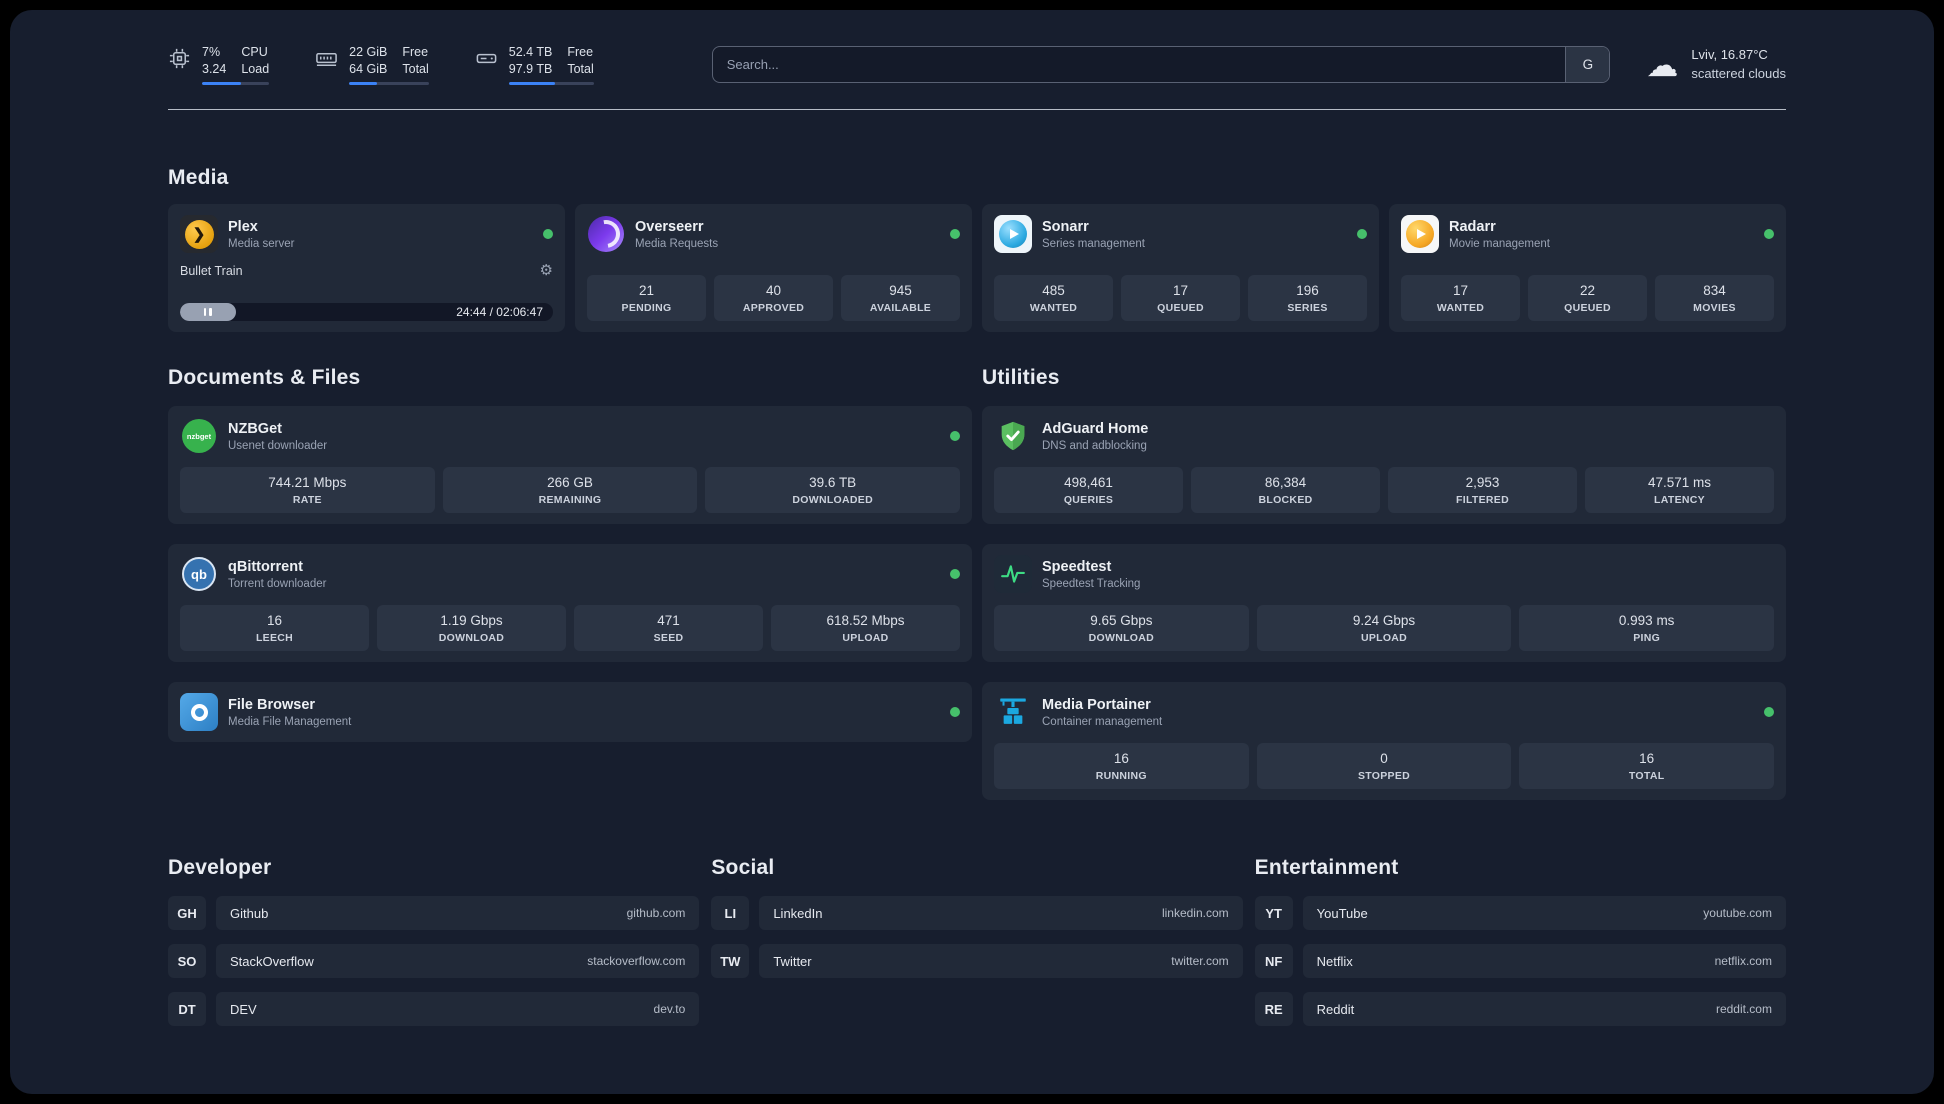 The image size is (1944, 1104). Describe the element at coordinates (199, 436) in the screenshot. I see `nzbget-icon: nzbget` at that location.